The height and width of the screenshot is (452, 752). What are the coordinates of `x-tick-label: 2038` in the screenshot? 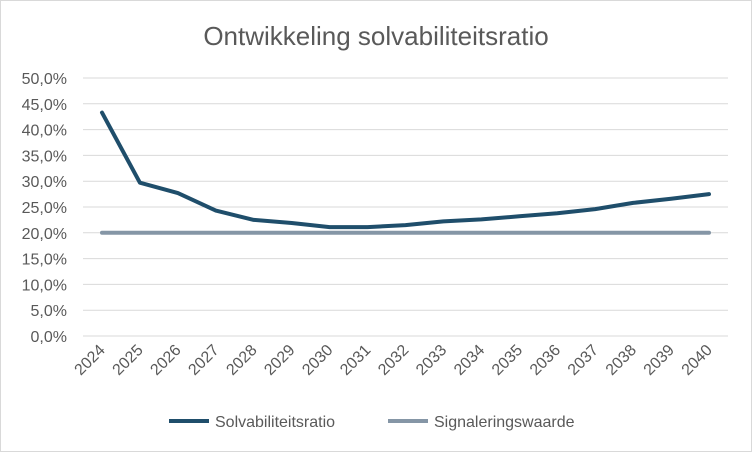 It's located at (621, 360).